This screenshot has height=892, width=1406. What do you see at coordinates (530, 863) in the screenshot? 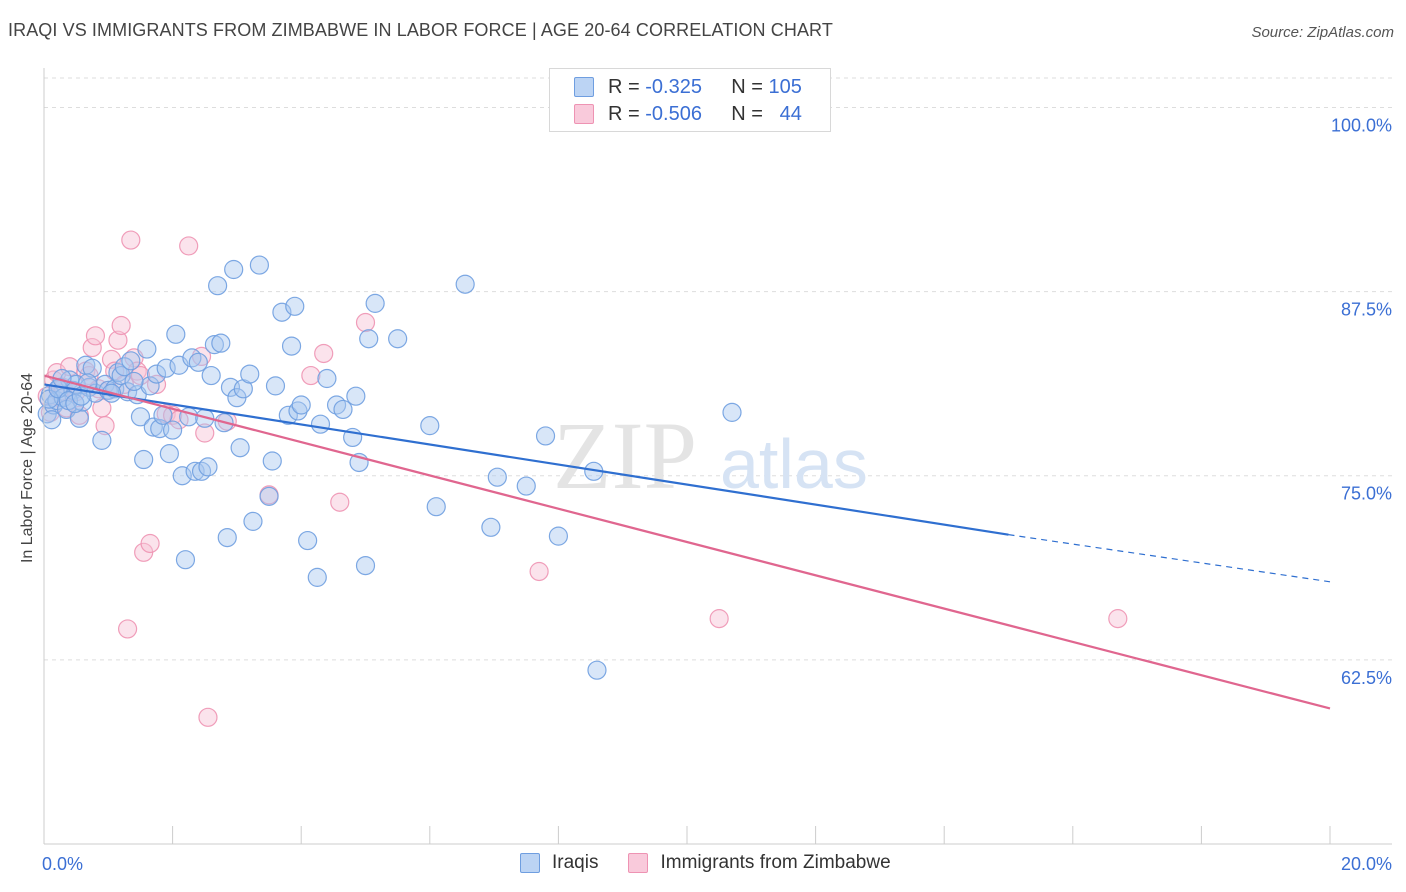
I see `series-swatch-iraqis` at bounding box center [530, 863].